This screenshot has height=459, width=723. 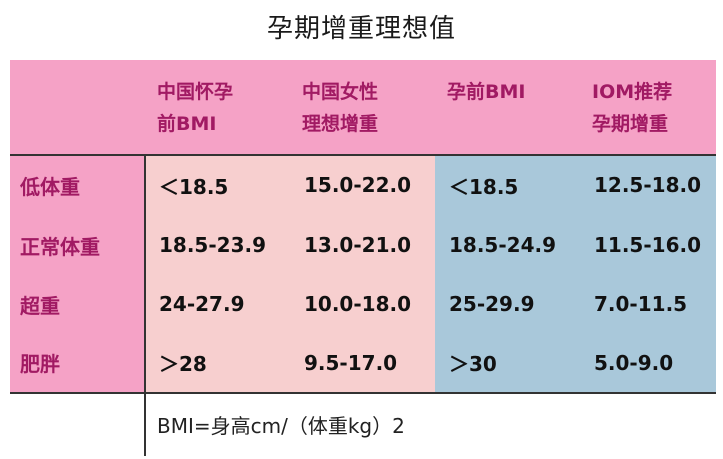 What do you see at coordinates (340, 92) in the screenshot?
I see `header-cn-gain-line1: 中国女性` at bounding box center [340, 92].